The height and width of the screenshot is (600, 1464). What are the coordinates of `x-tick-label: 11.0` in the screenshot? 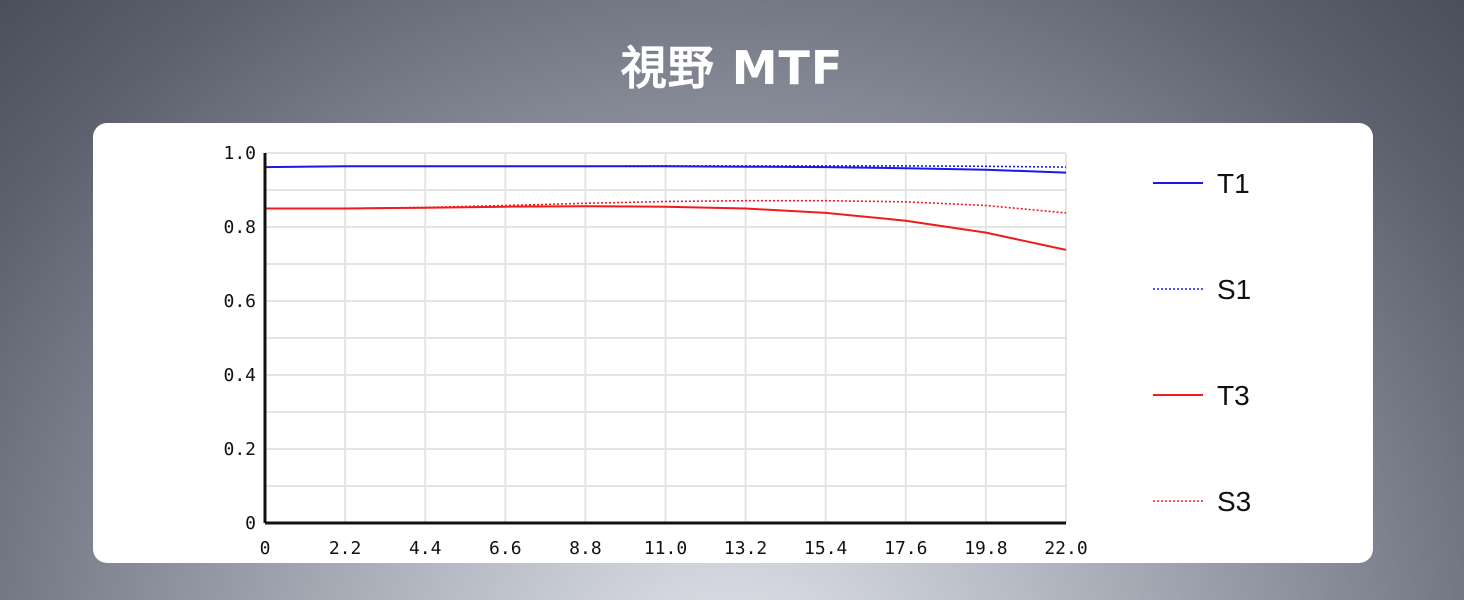 It's located at (665, 548).